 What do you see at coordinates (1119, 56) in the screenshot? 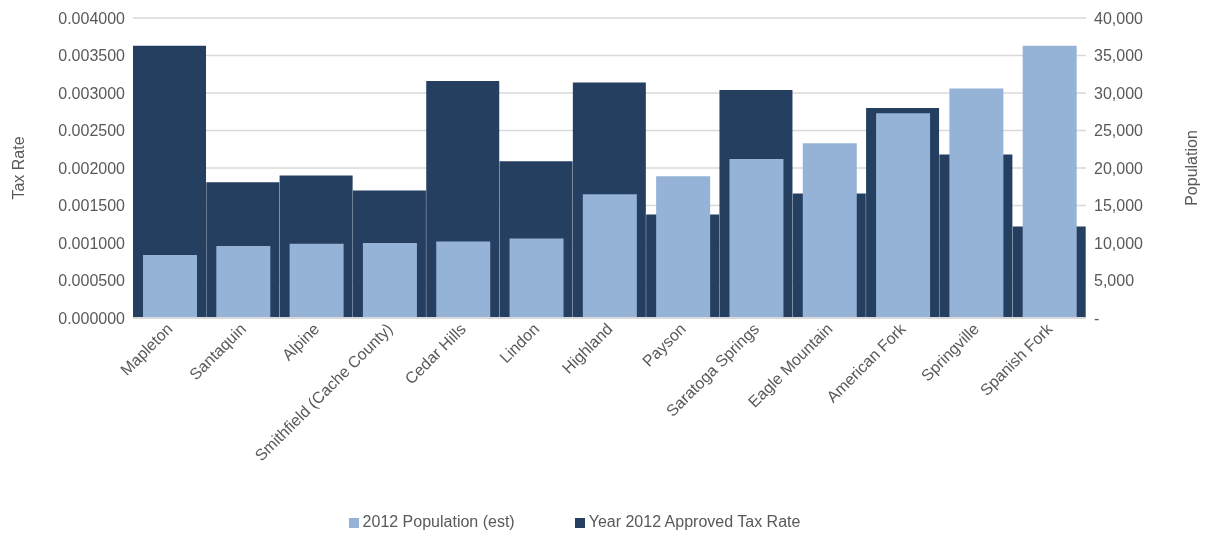
I see `y2-tick-label: 35,000` at bounding box center [1119, 56].